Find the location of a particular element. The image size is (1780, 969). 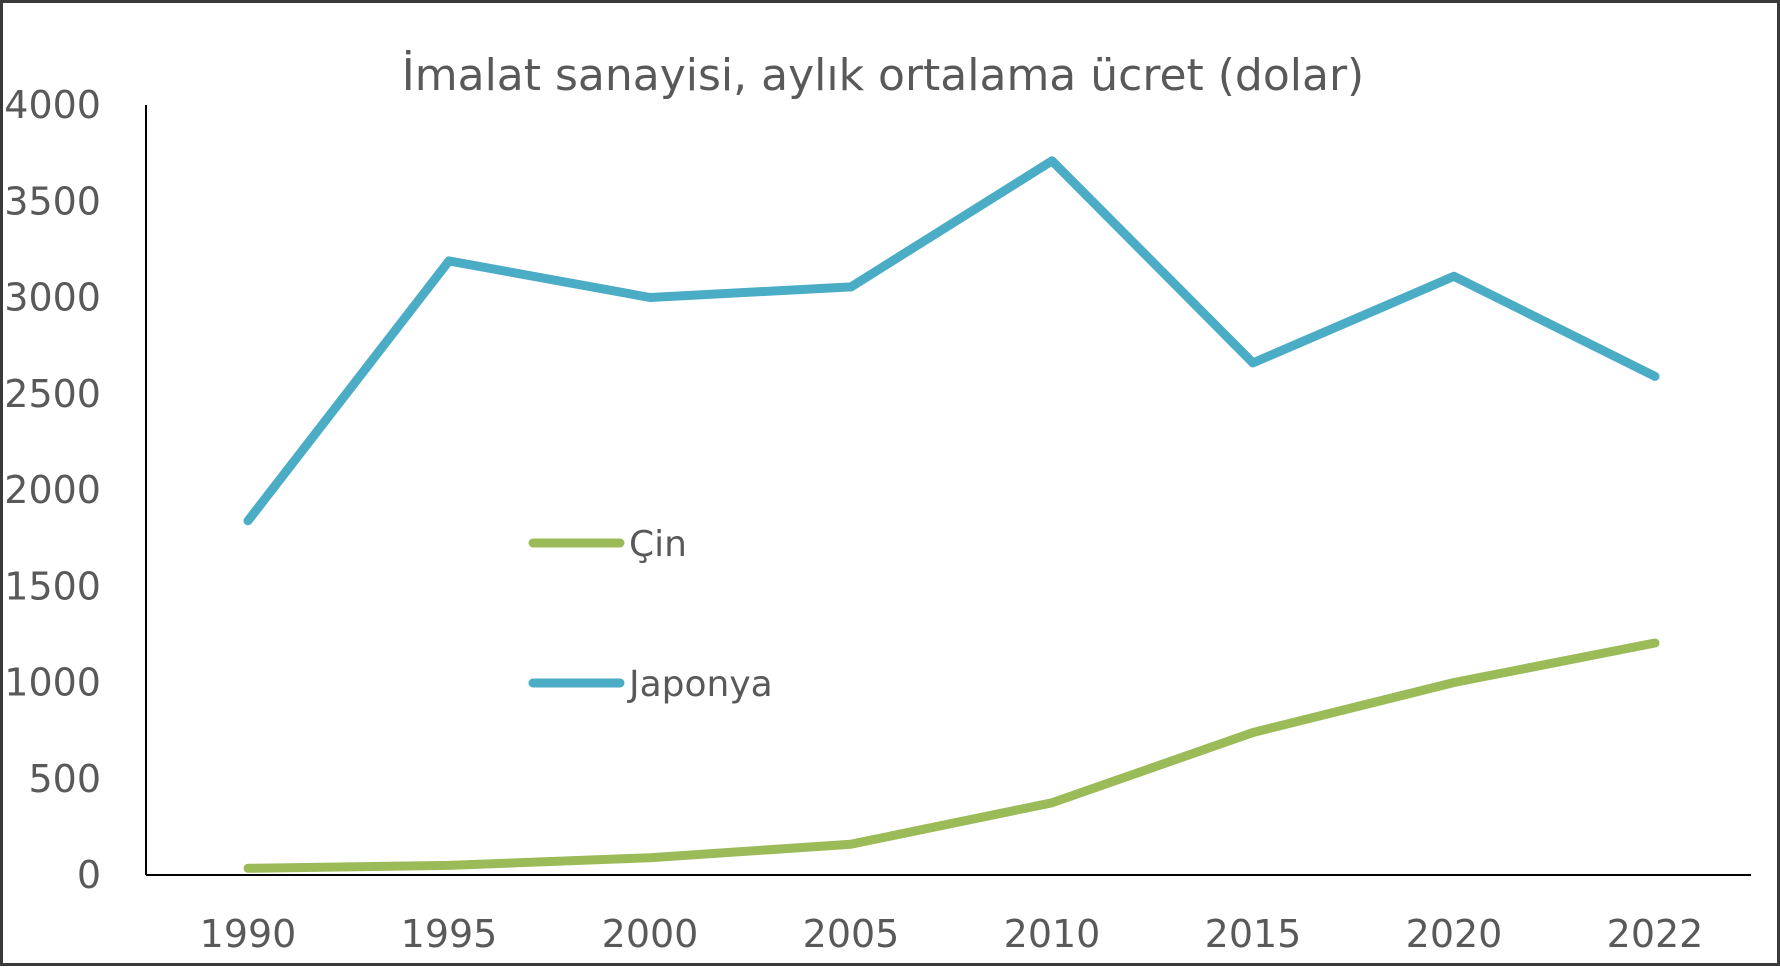

y-tick-label: 3000 is located at coordinates (52, 298).